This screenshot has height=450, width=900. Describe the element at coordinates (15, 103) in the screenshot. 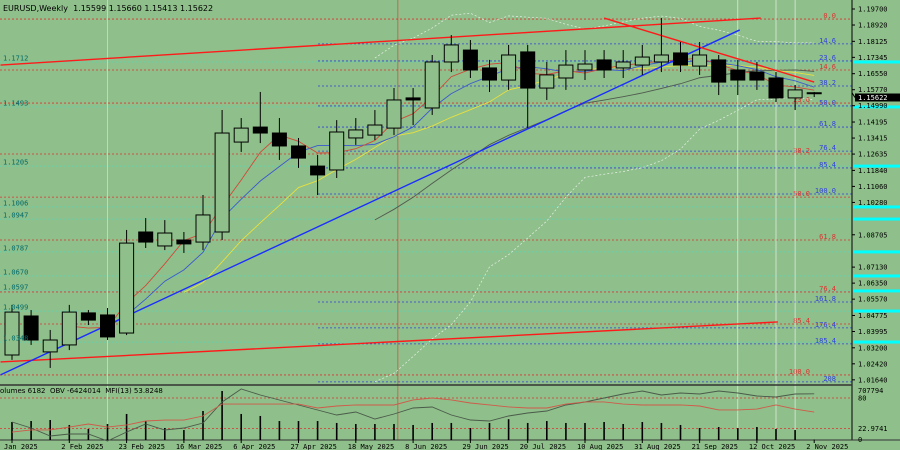

I see `highlight-level-label: 1.1493` at that location.